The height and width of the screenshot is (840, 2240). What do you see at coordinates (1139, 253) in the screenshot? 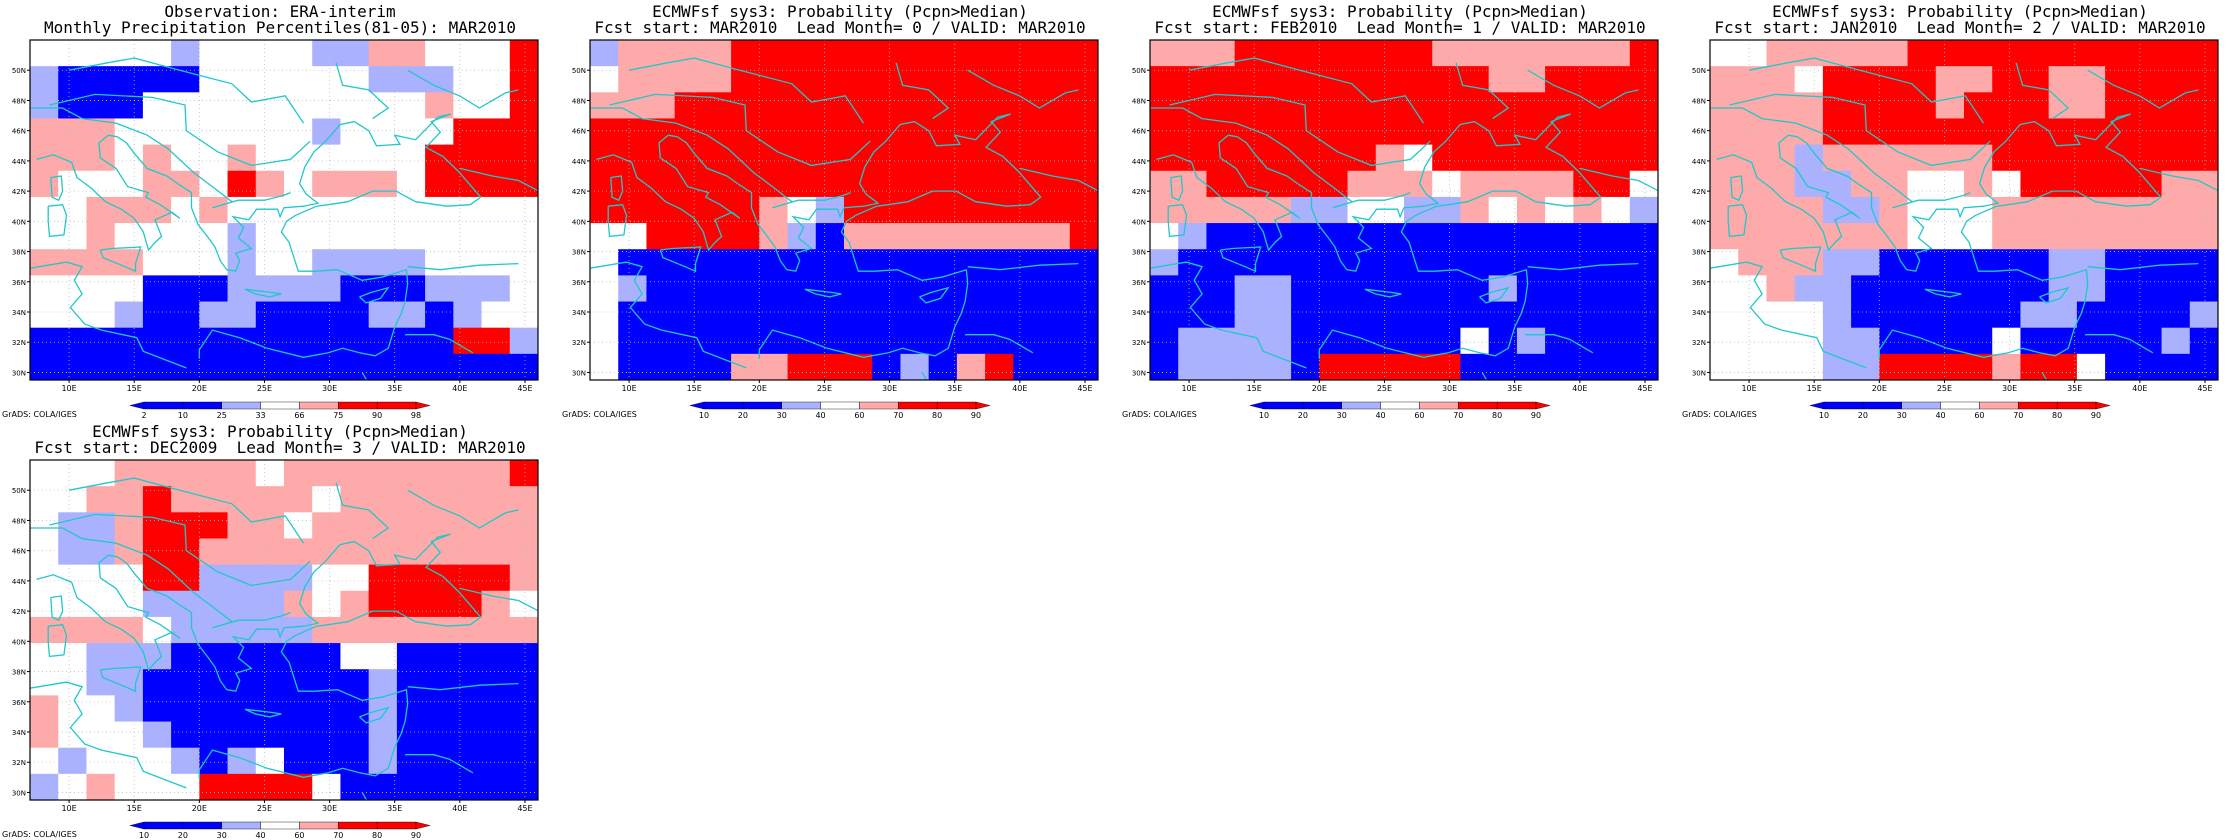
I see `lat-tick-label: 38N` at bounding box center [1139, 253].